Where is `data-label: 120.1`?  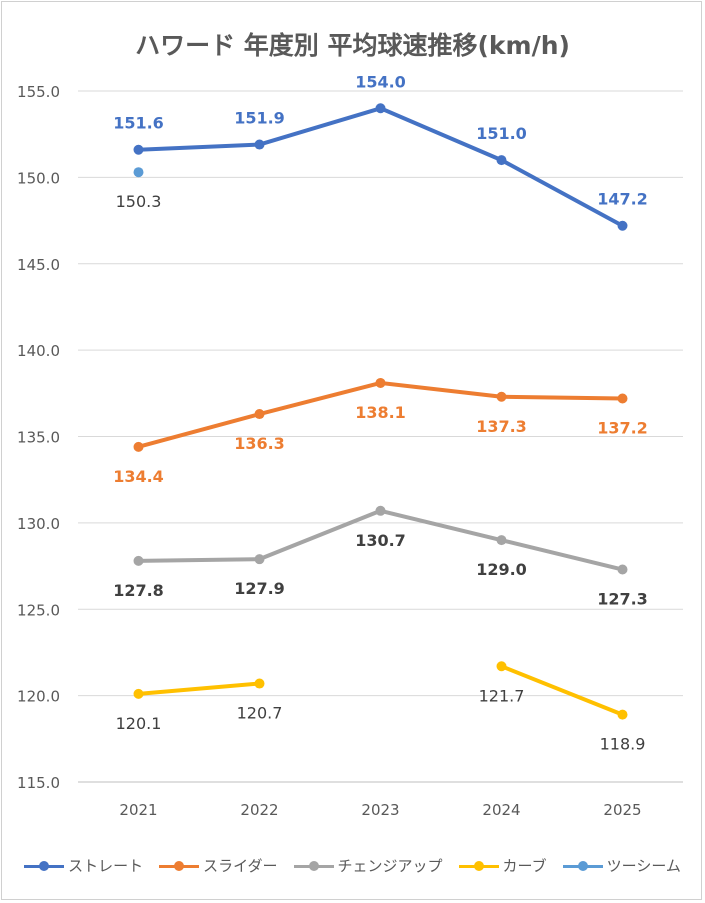 data-label: 120.1 is located at coordinates (139, 723).